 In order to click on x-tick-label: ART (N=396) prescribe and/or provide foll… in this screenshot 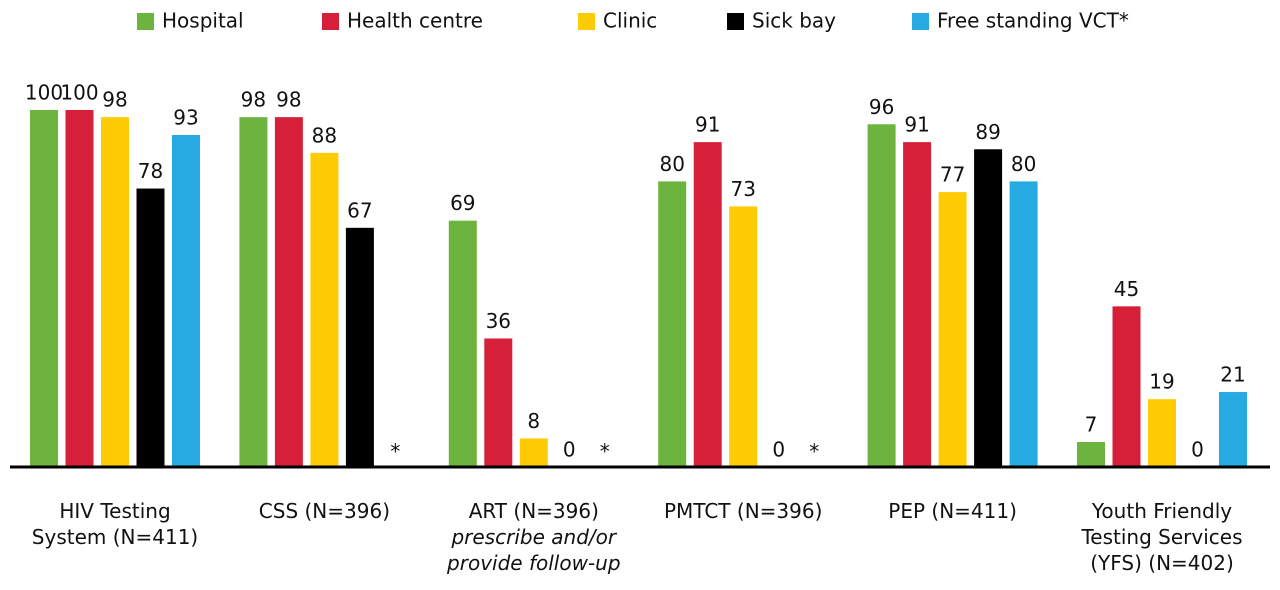, I will do `click(534, 537)`.